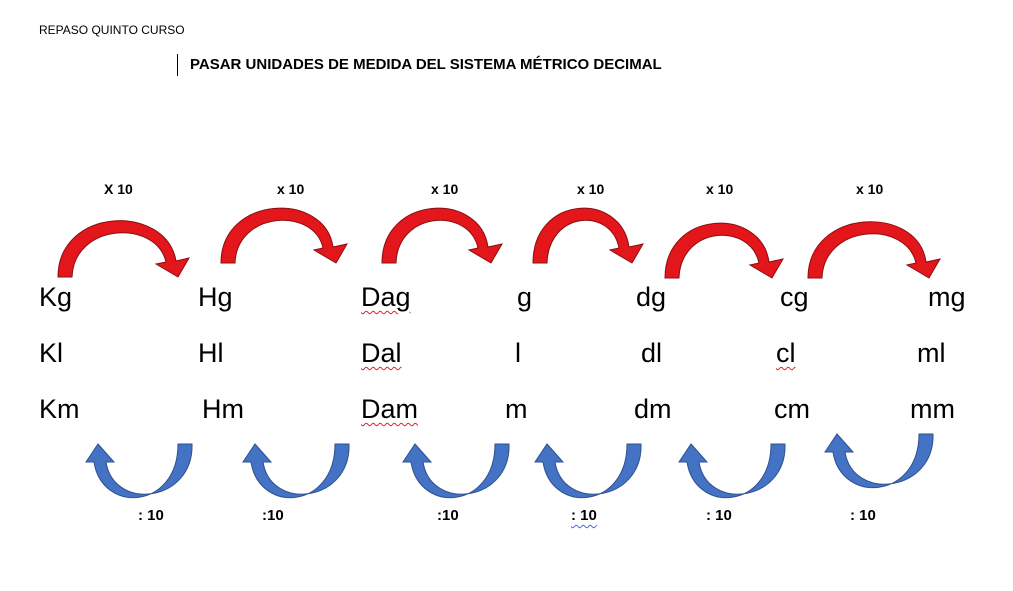  Describe the element at coordinates (386, 297) in the screenshot. I see `unit-mass: Dag` at that location.